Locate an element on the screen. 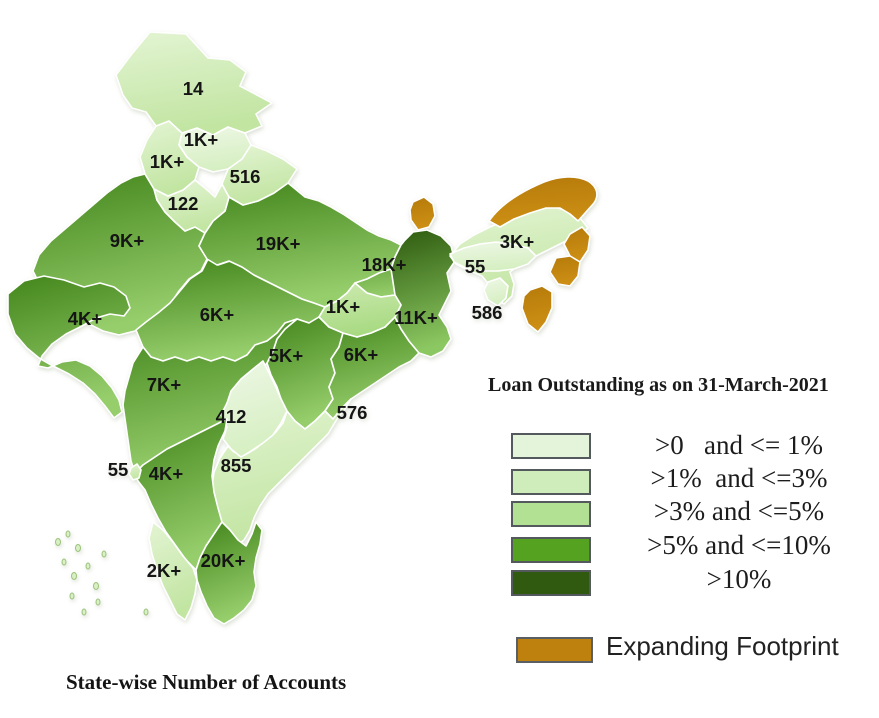  state-nagaland is located at coordinates (577, 244).